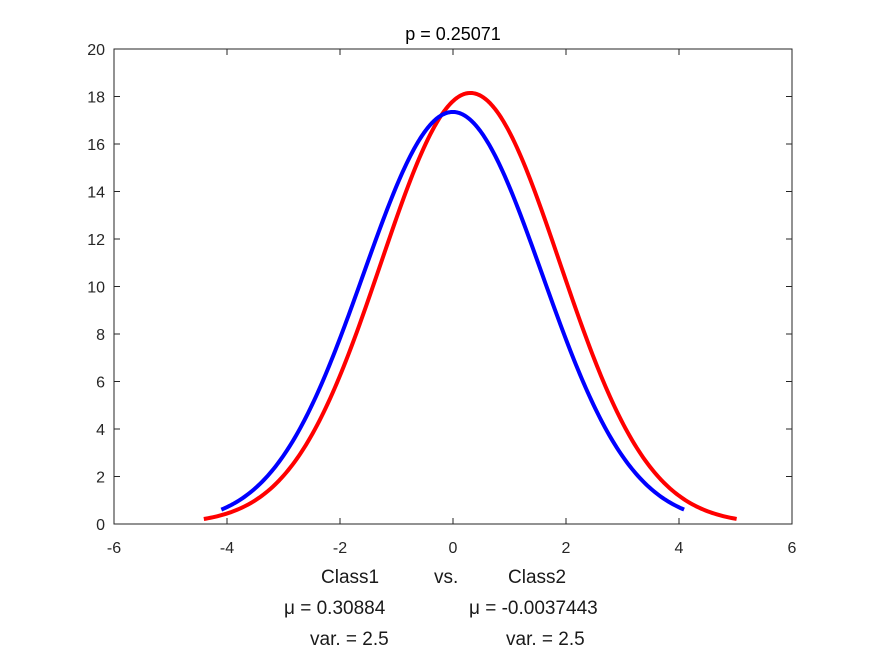 This screenshot has height=656, width=875. I want to click on y-tick-label: 6, so click(100, 383).